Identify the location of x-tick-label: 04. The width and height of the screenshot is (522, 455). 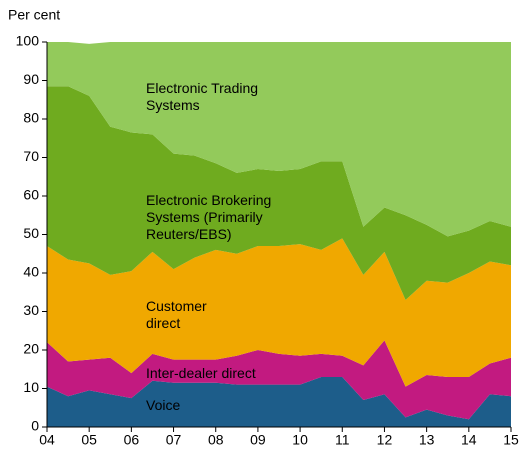
(47, 440).